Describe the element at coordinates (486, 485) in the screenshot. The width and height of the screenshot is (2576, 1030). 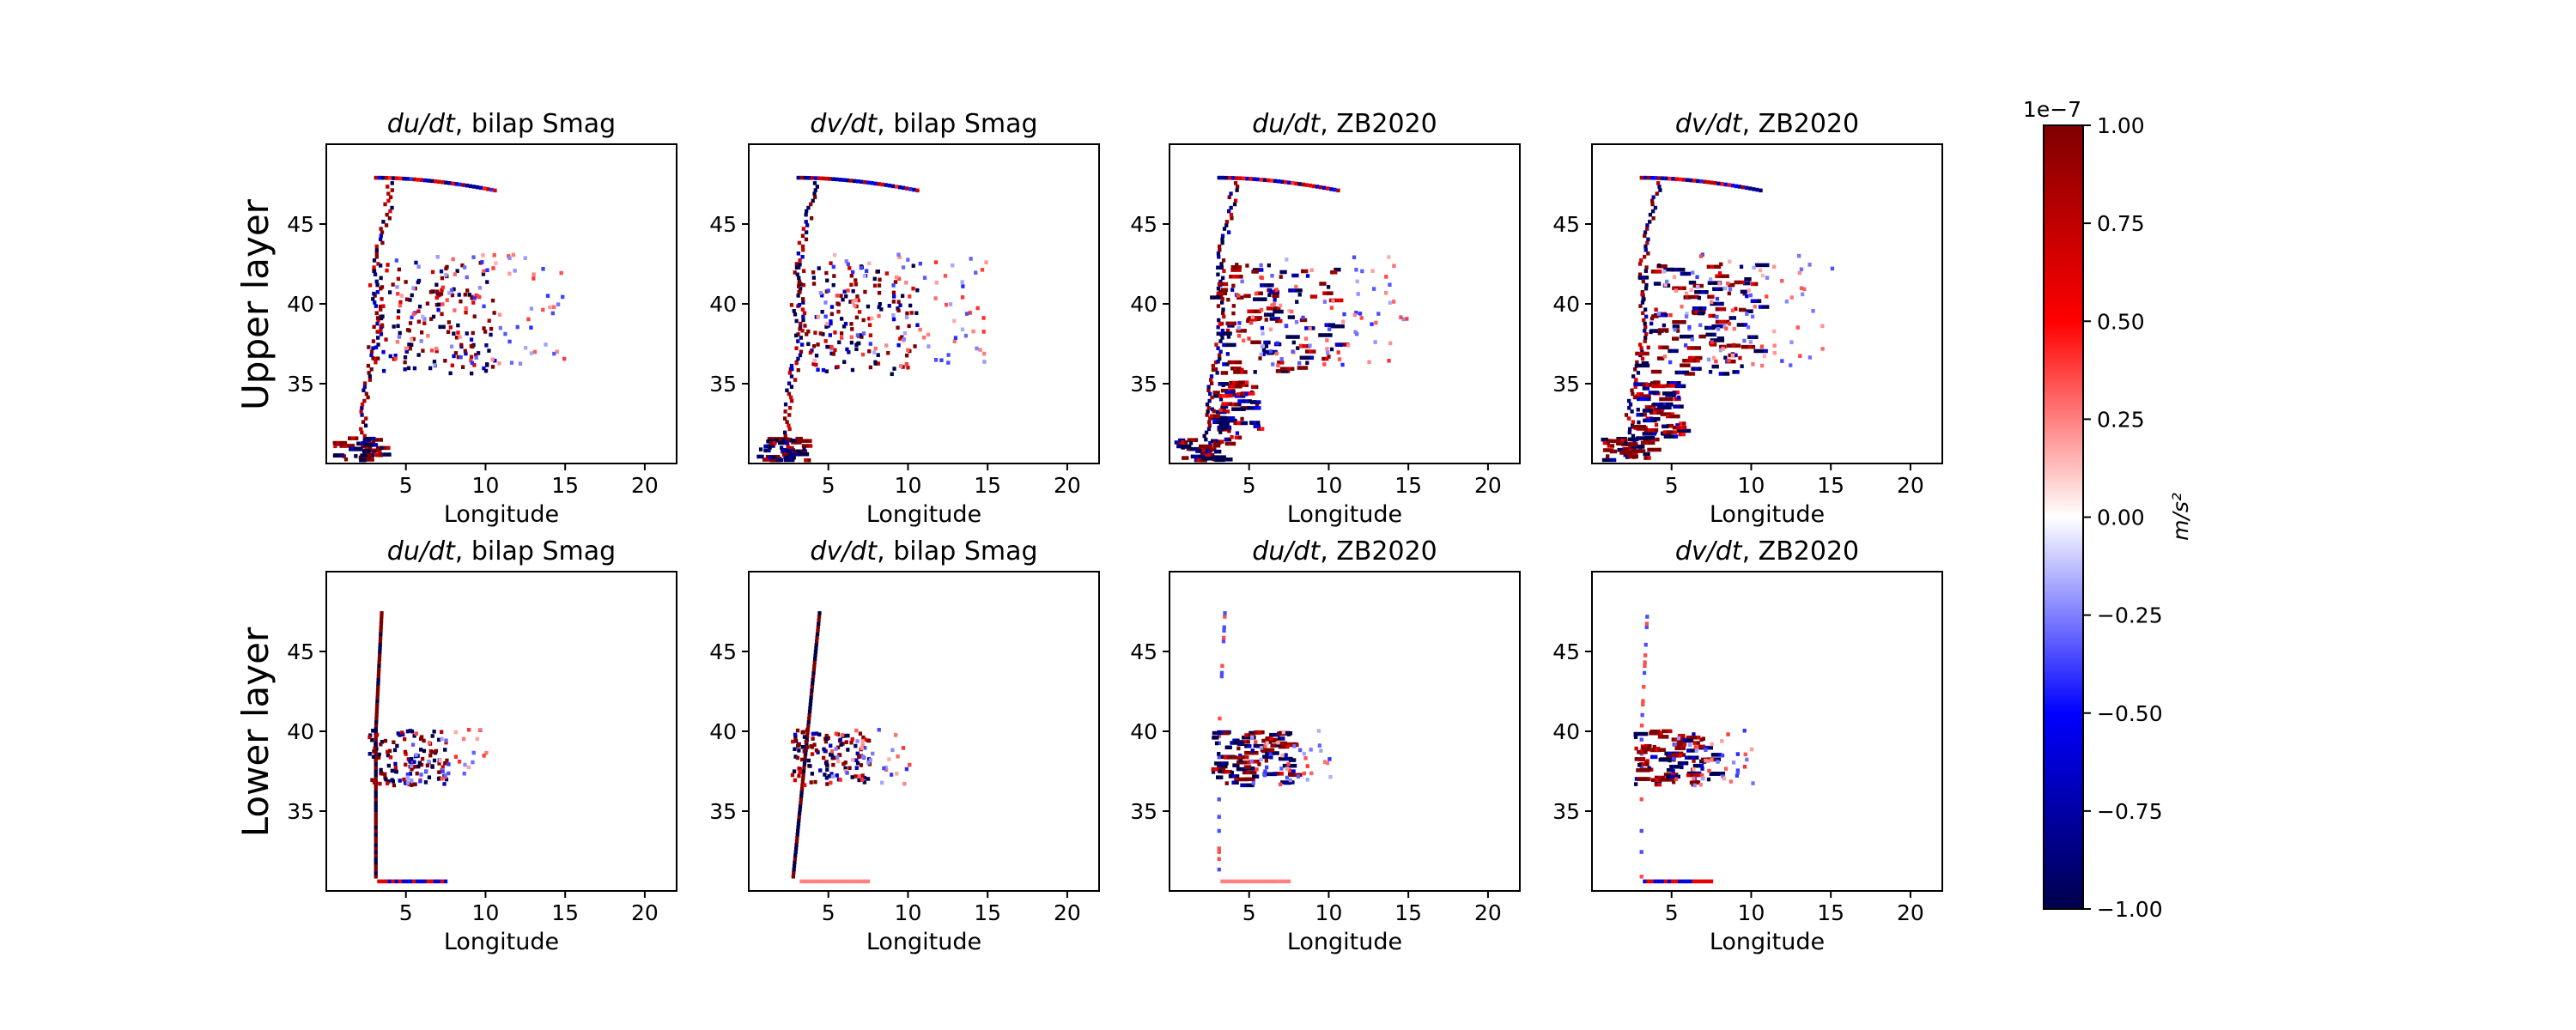
I see `x-tick-label: 10` at that location.